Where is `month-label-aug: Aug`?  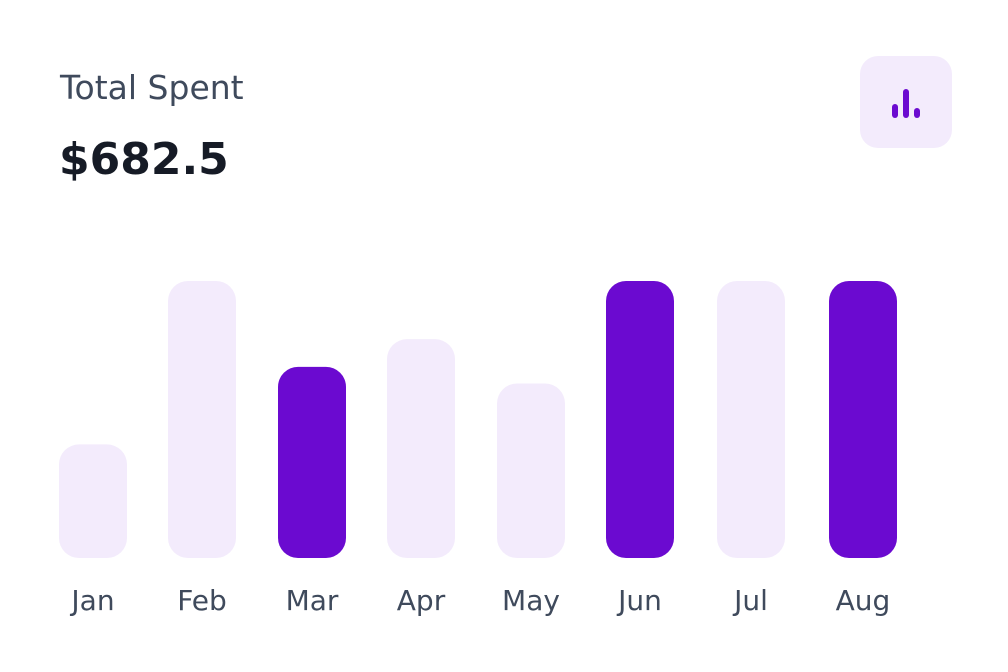 month-label-aug: Aug is located at coordinates (863, 600).